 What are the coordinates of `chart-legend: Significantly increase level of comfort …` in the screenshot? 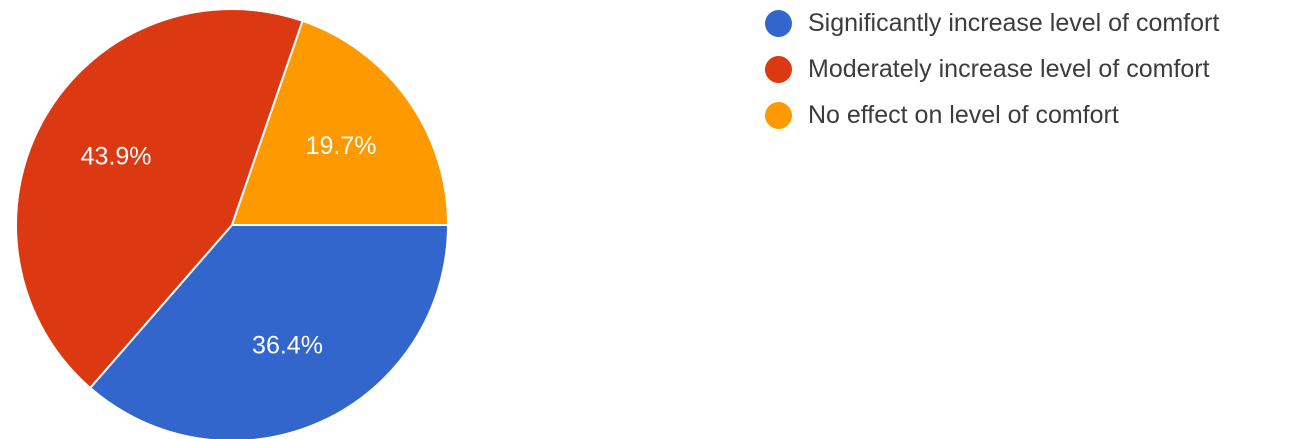 It's located at (992, 76).